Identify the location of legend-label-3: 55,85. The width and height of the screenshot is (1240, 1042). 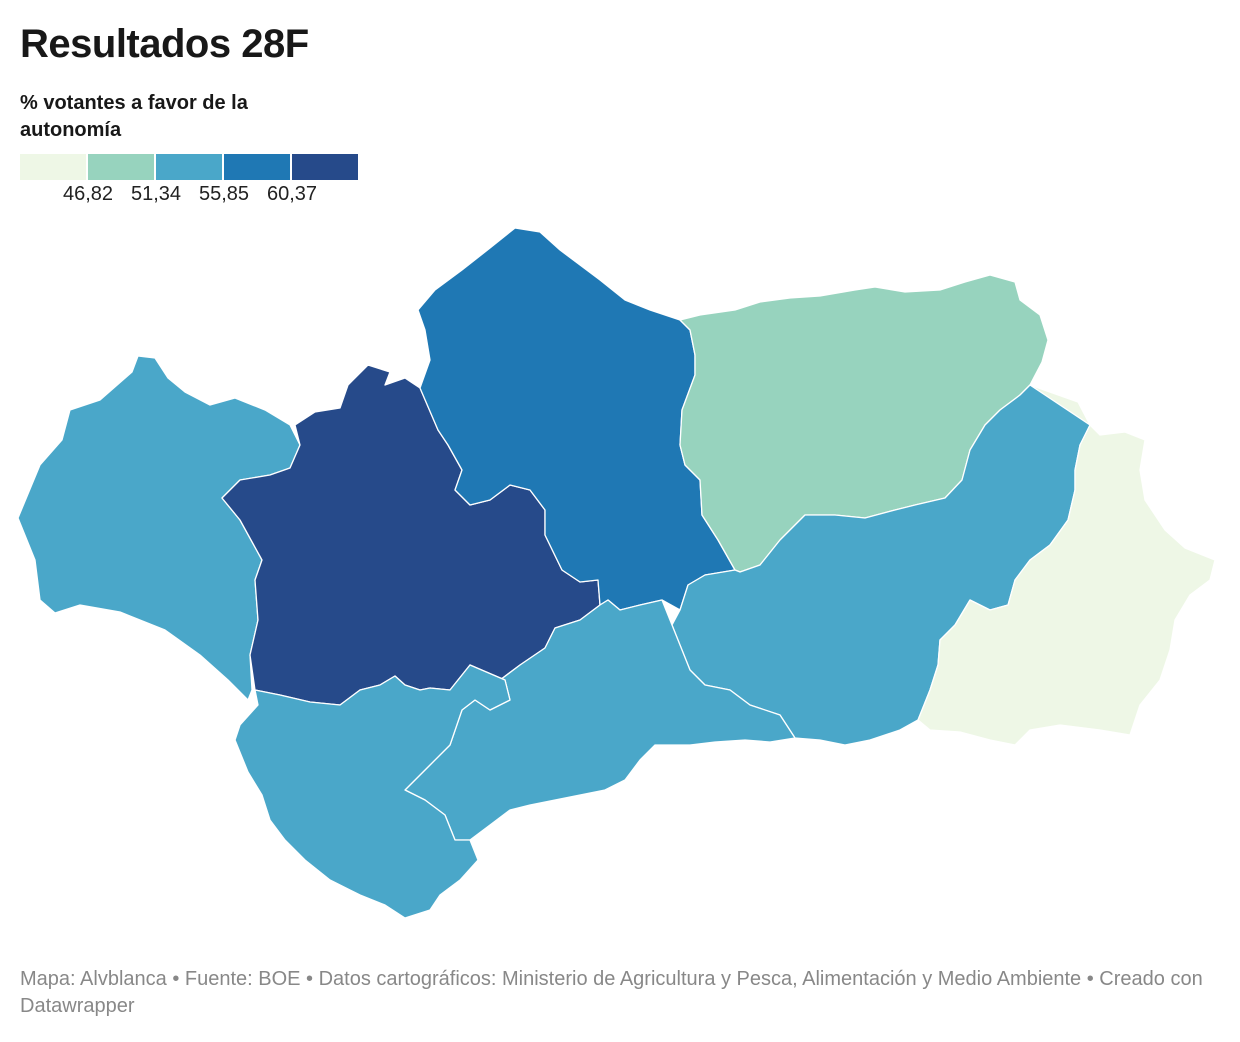
(224, 194).